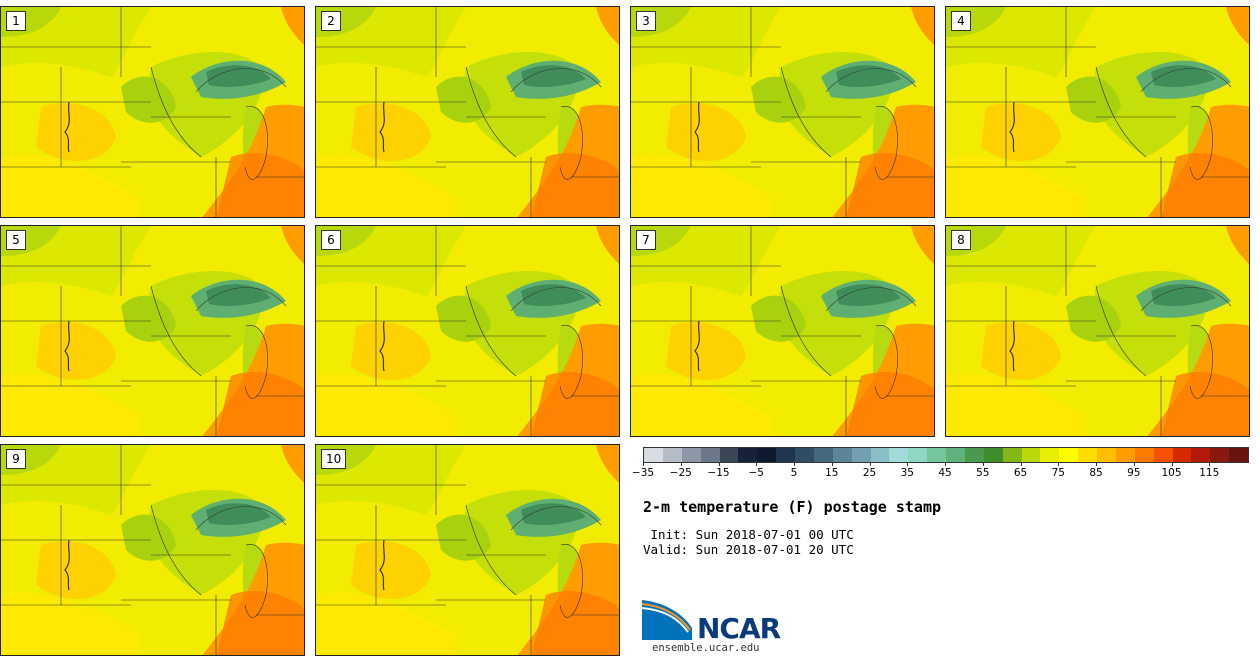 Image resolution: width=1260 pixels, height=657 pixels. Describe the element at coordinates (331, 240) in the screenshot. I see `member-number-label: 6` at that location.